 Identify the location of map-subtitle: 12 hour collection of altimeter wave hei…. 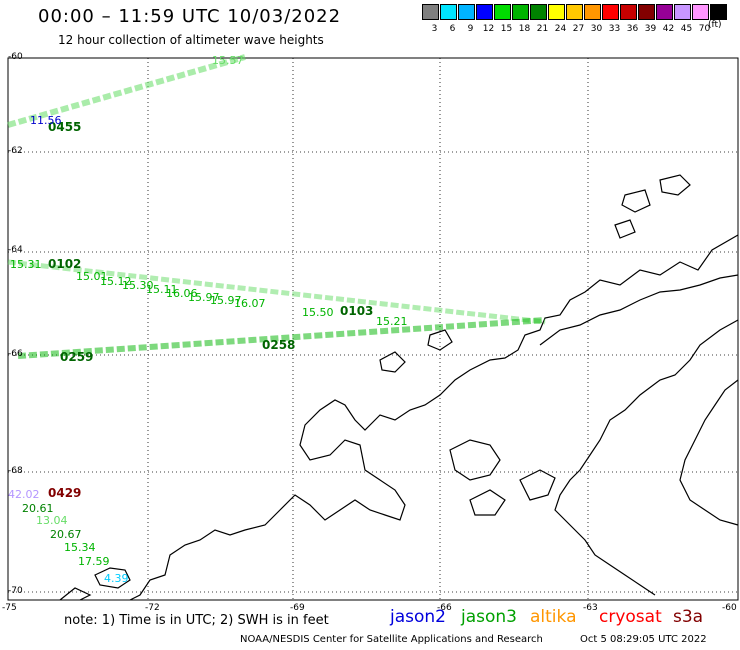
(191, 40).